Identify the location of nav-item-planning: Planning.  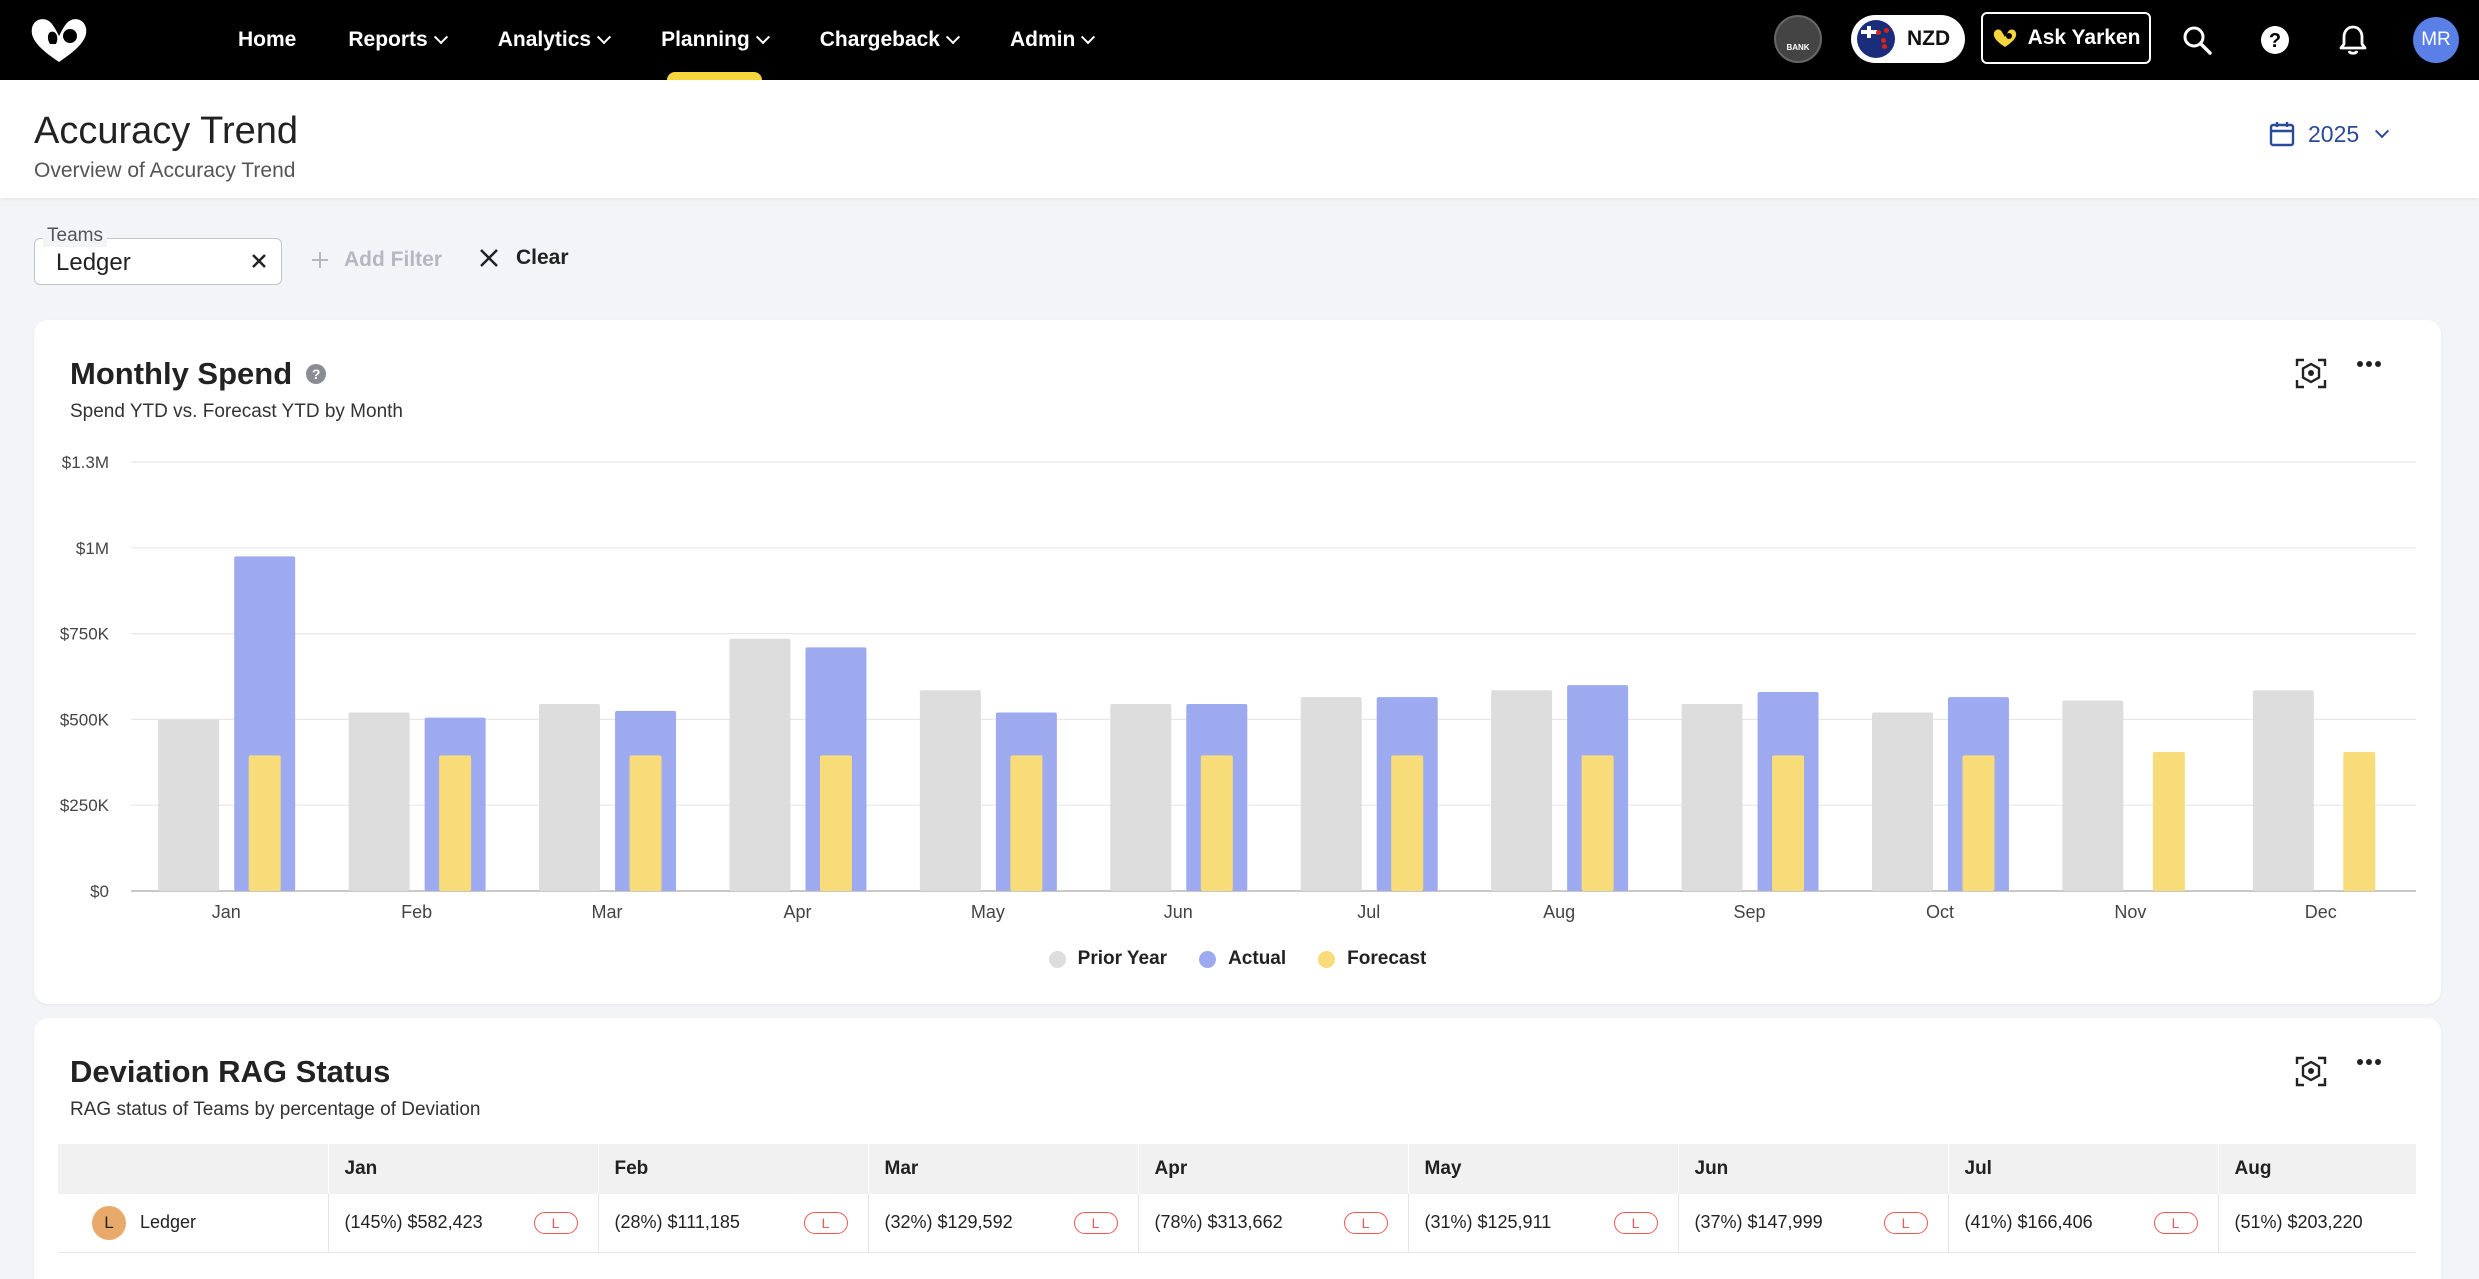
(715, 40).